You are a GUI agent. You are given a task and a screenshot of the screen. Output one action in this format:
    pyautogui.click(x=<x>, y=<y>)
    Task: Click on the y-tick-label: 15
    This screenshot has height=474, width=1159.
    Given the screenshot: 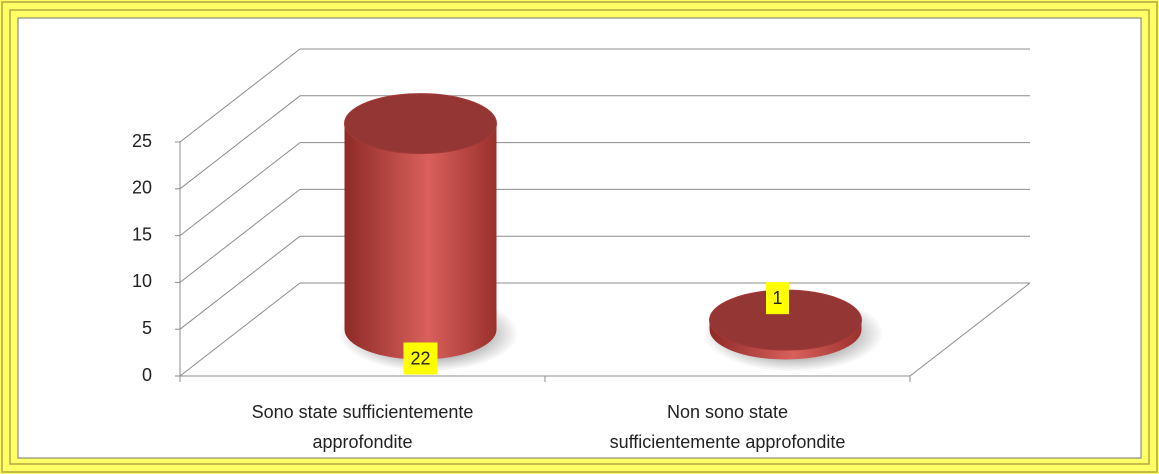 What is the action you would take?
    pyautogui.click(x=142, y=234)
    